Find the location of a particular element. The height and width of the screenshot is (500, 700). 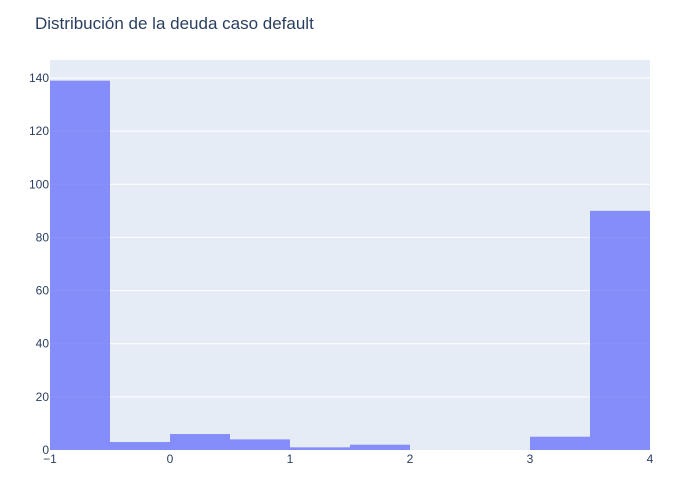

chart-title: Distribución de la deuda caso default is located at coordinates (174, 23).